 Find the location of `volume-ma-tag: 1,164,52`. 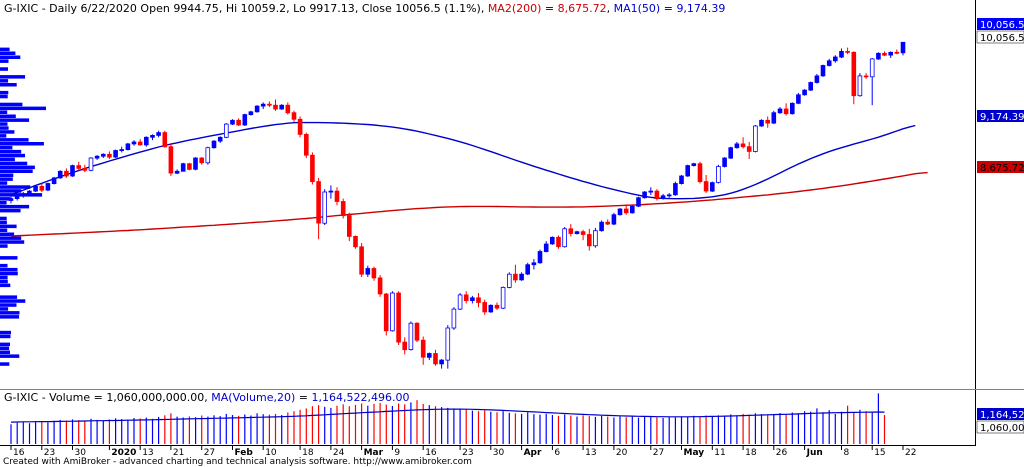

volume-ma-tag: 1,164,52 is located at coordinates (1000, 414).